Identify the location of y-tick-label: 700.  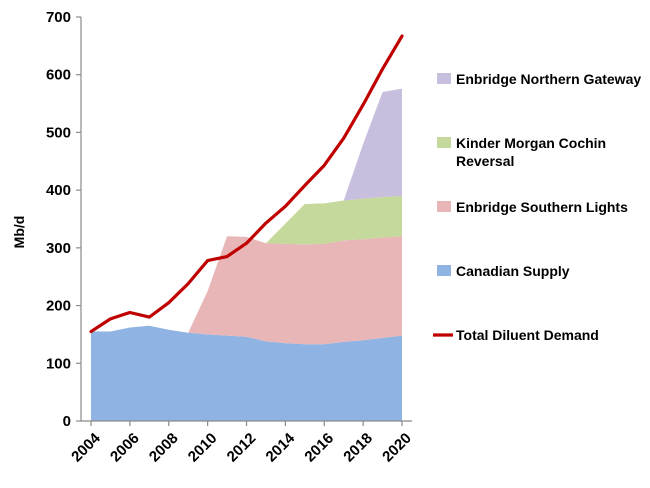
(58, 17).